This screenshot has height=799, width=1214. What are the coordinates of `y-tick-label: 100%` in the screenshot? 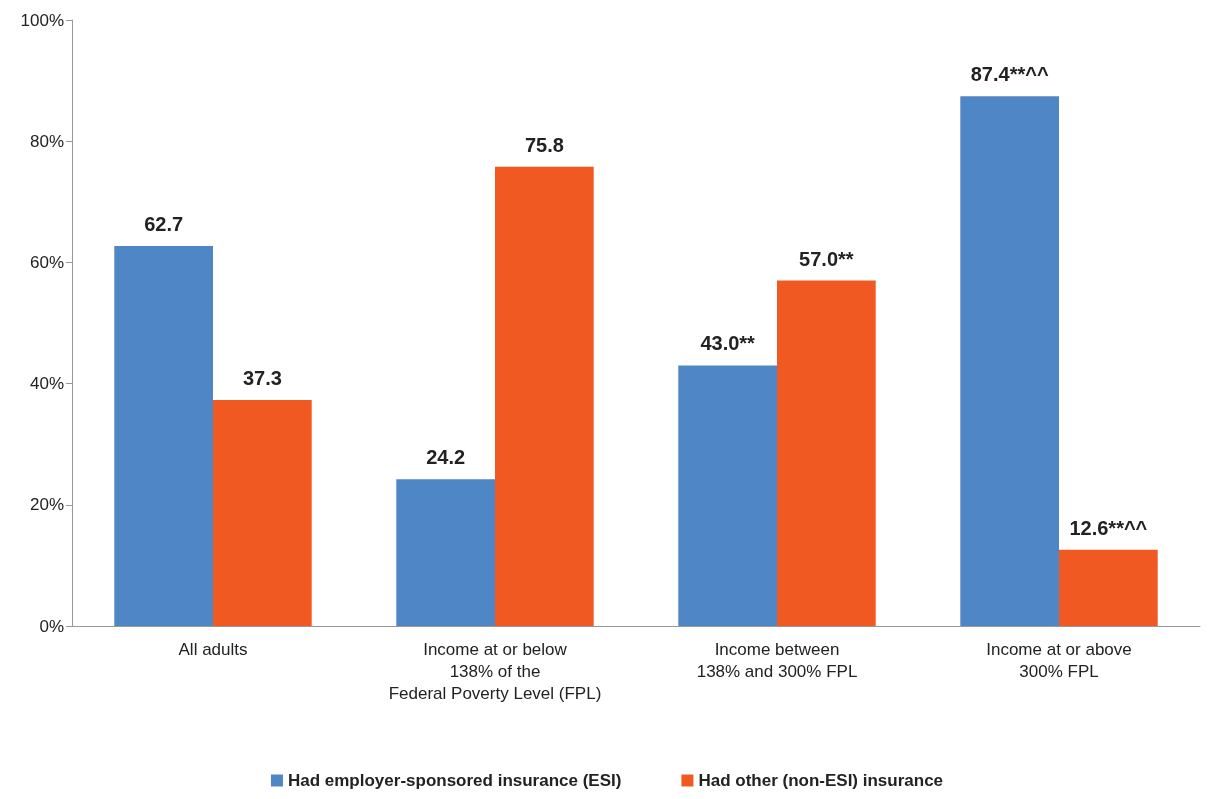 It's located at (42, 20).